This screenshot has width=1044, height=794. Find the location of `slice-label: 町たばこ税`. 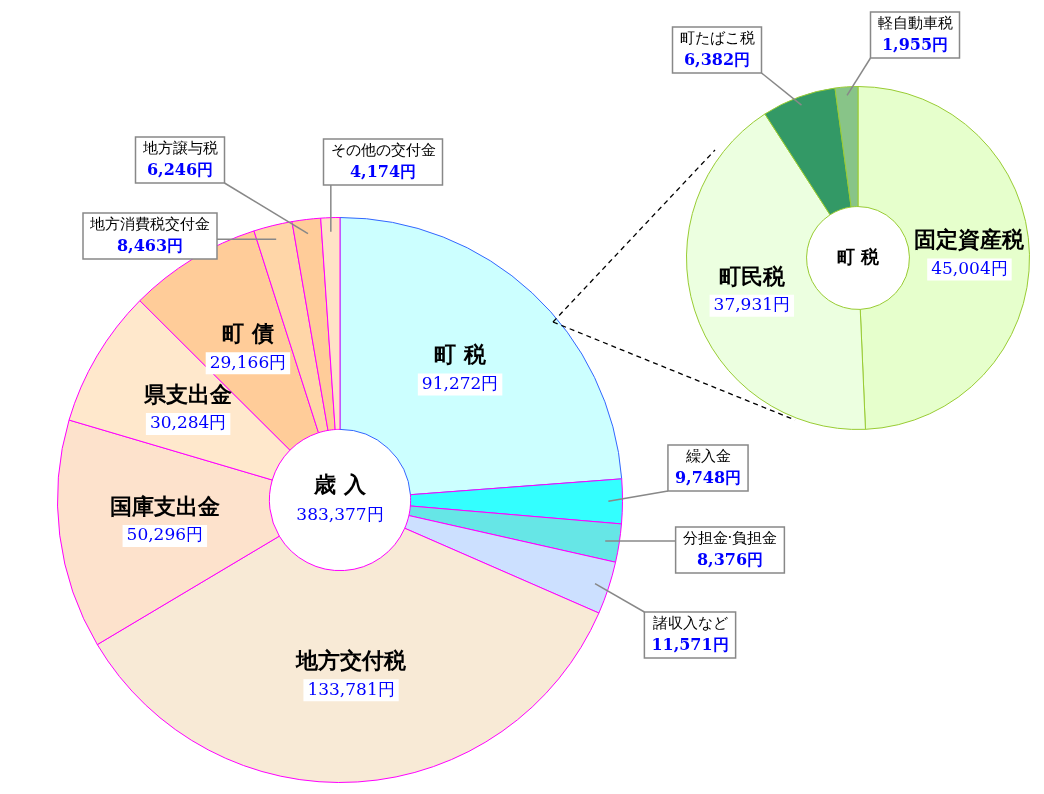

slice-label: 町たばこ税 is located at coordinates (717, 37).